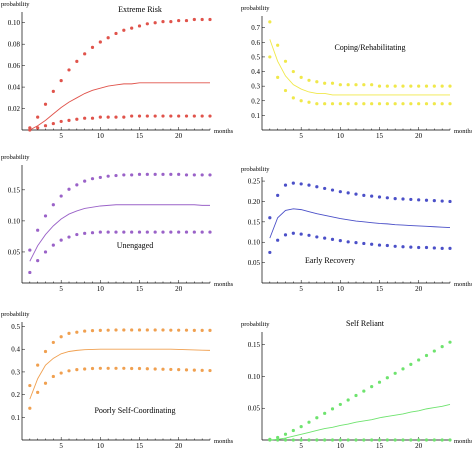 The height and width of the screenshot is (452, 472). Describe the element at coordinates (140, 9) in the screenshot. I see `chart-title: Extreme Risk` at that location.